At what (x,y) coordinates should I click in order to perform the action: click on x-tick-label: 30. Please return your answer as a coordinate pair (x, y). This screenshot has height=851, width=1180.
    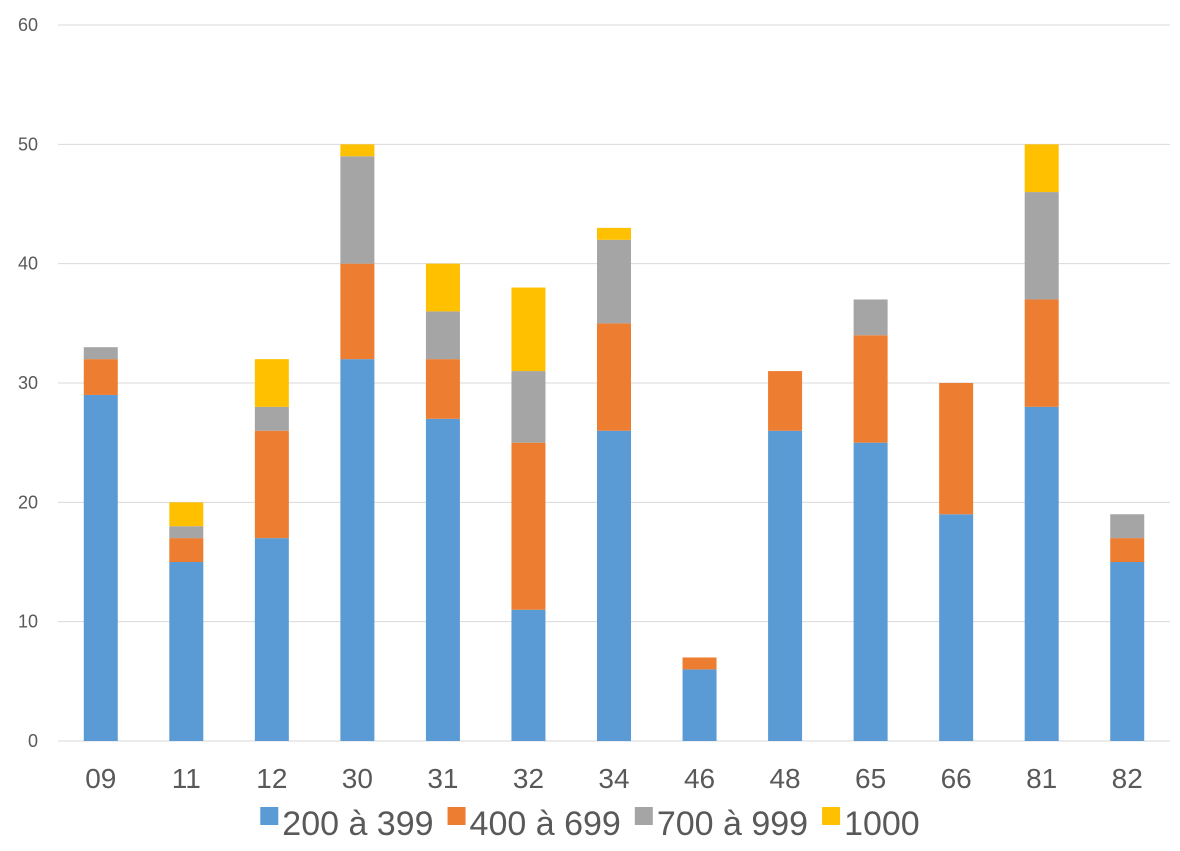
    Looking at the image, I should click on (357, 778).